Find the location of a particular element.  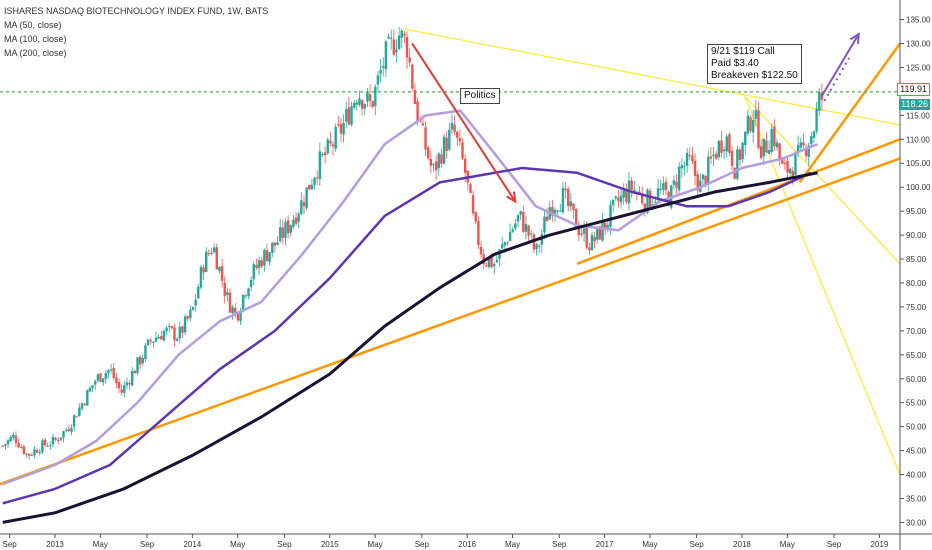

price-tag-last: 118.26 is located at coordinates (914, 104).